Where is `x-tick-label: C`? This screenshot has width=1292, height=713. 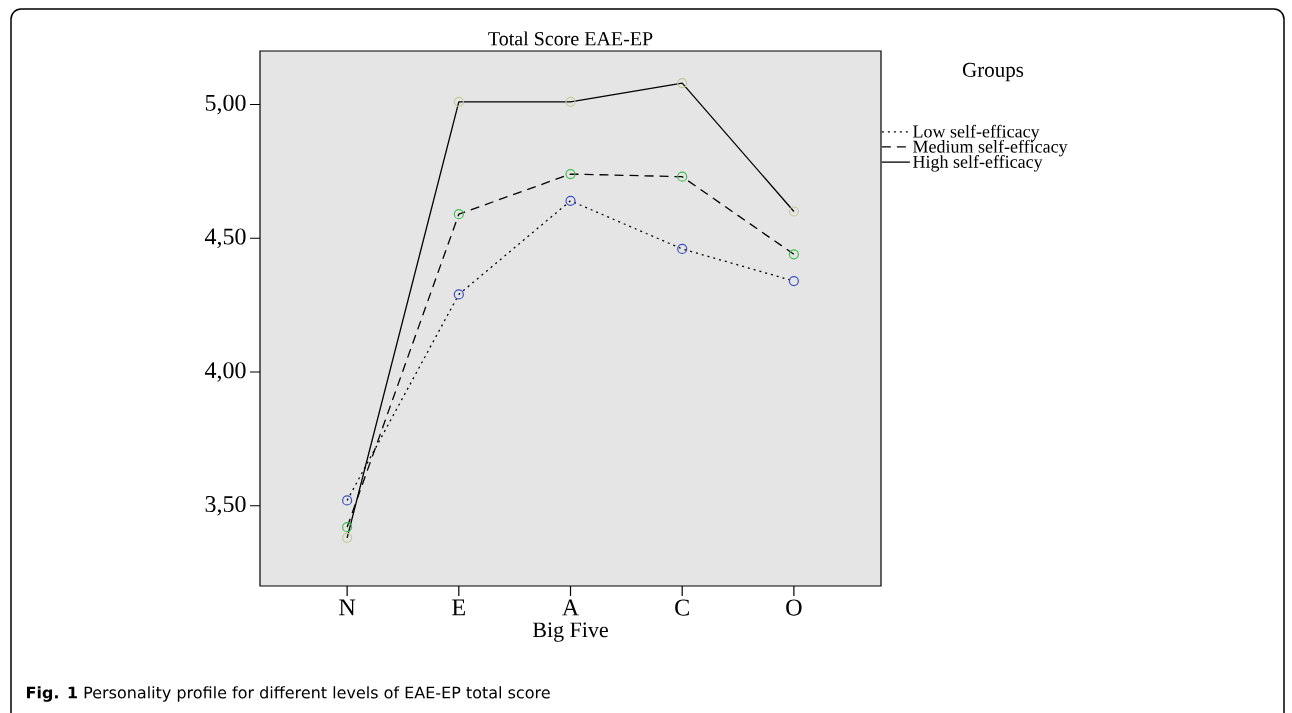 x-tick-label: C is located at coordinates (682, 607).